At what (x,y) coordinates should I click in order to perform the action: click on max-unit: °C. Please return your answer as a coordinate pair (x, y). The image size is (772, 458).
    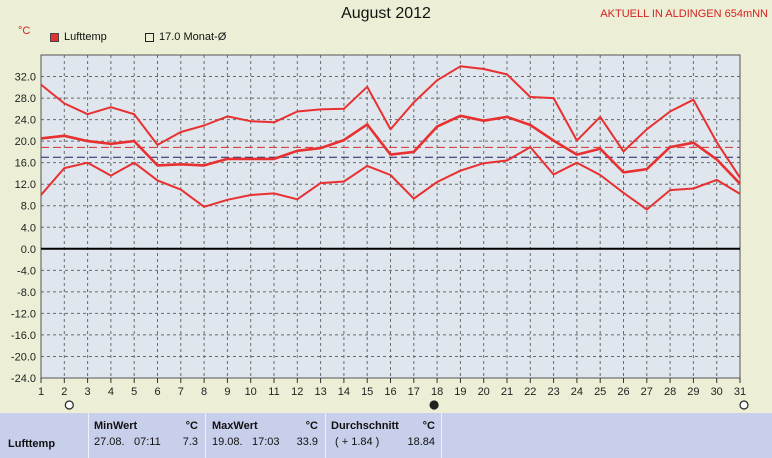
    Looking at the image, I should click on (311, 426).